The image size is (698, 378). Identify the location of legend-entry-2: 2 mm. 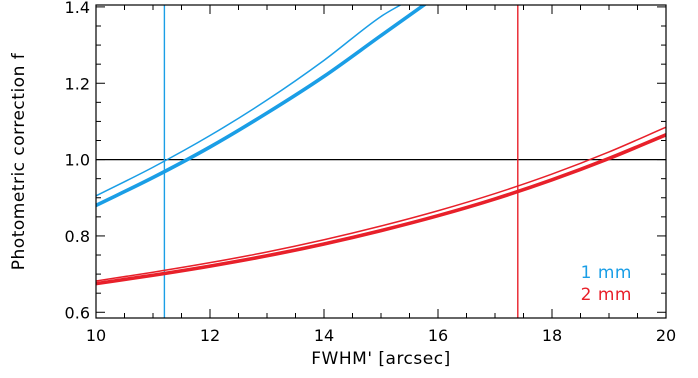
(606, 295).